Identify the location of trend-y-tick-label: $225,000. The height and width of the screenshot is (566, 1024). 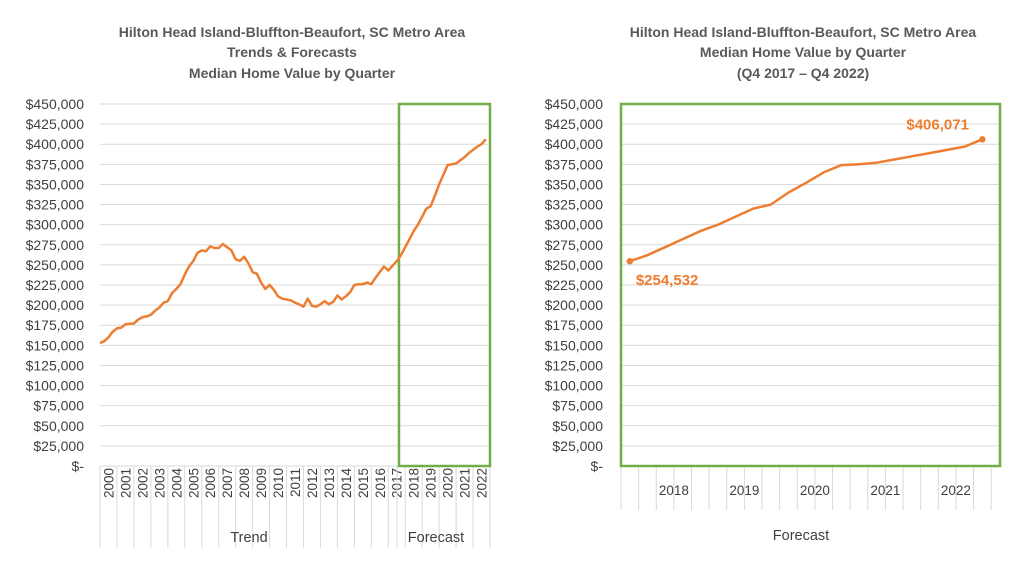
(55, 285).